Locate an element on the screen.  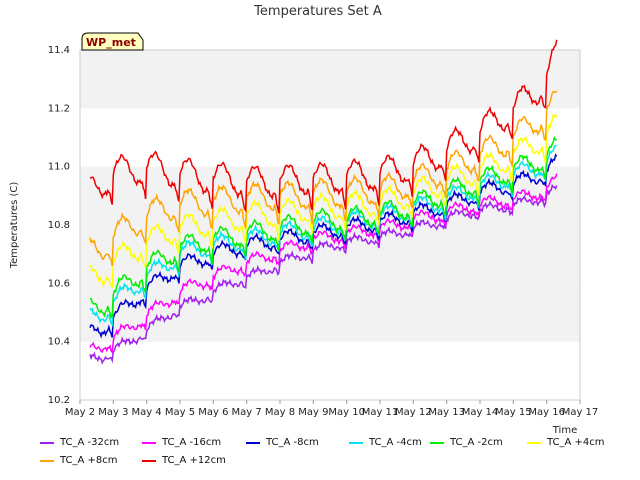
x-tick-label: May 12 is located at coordinates (413, 412).